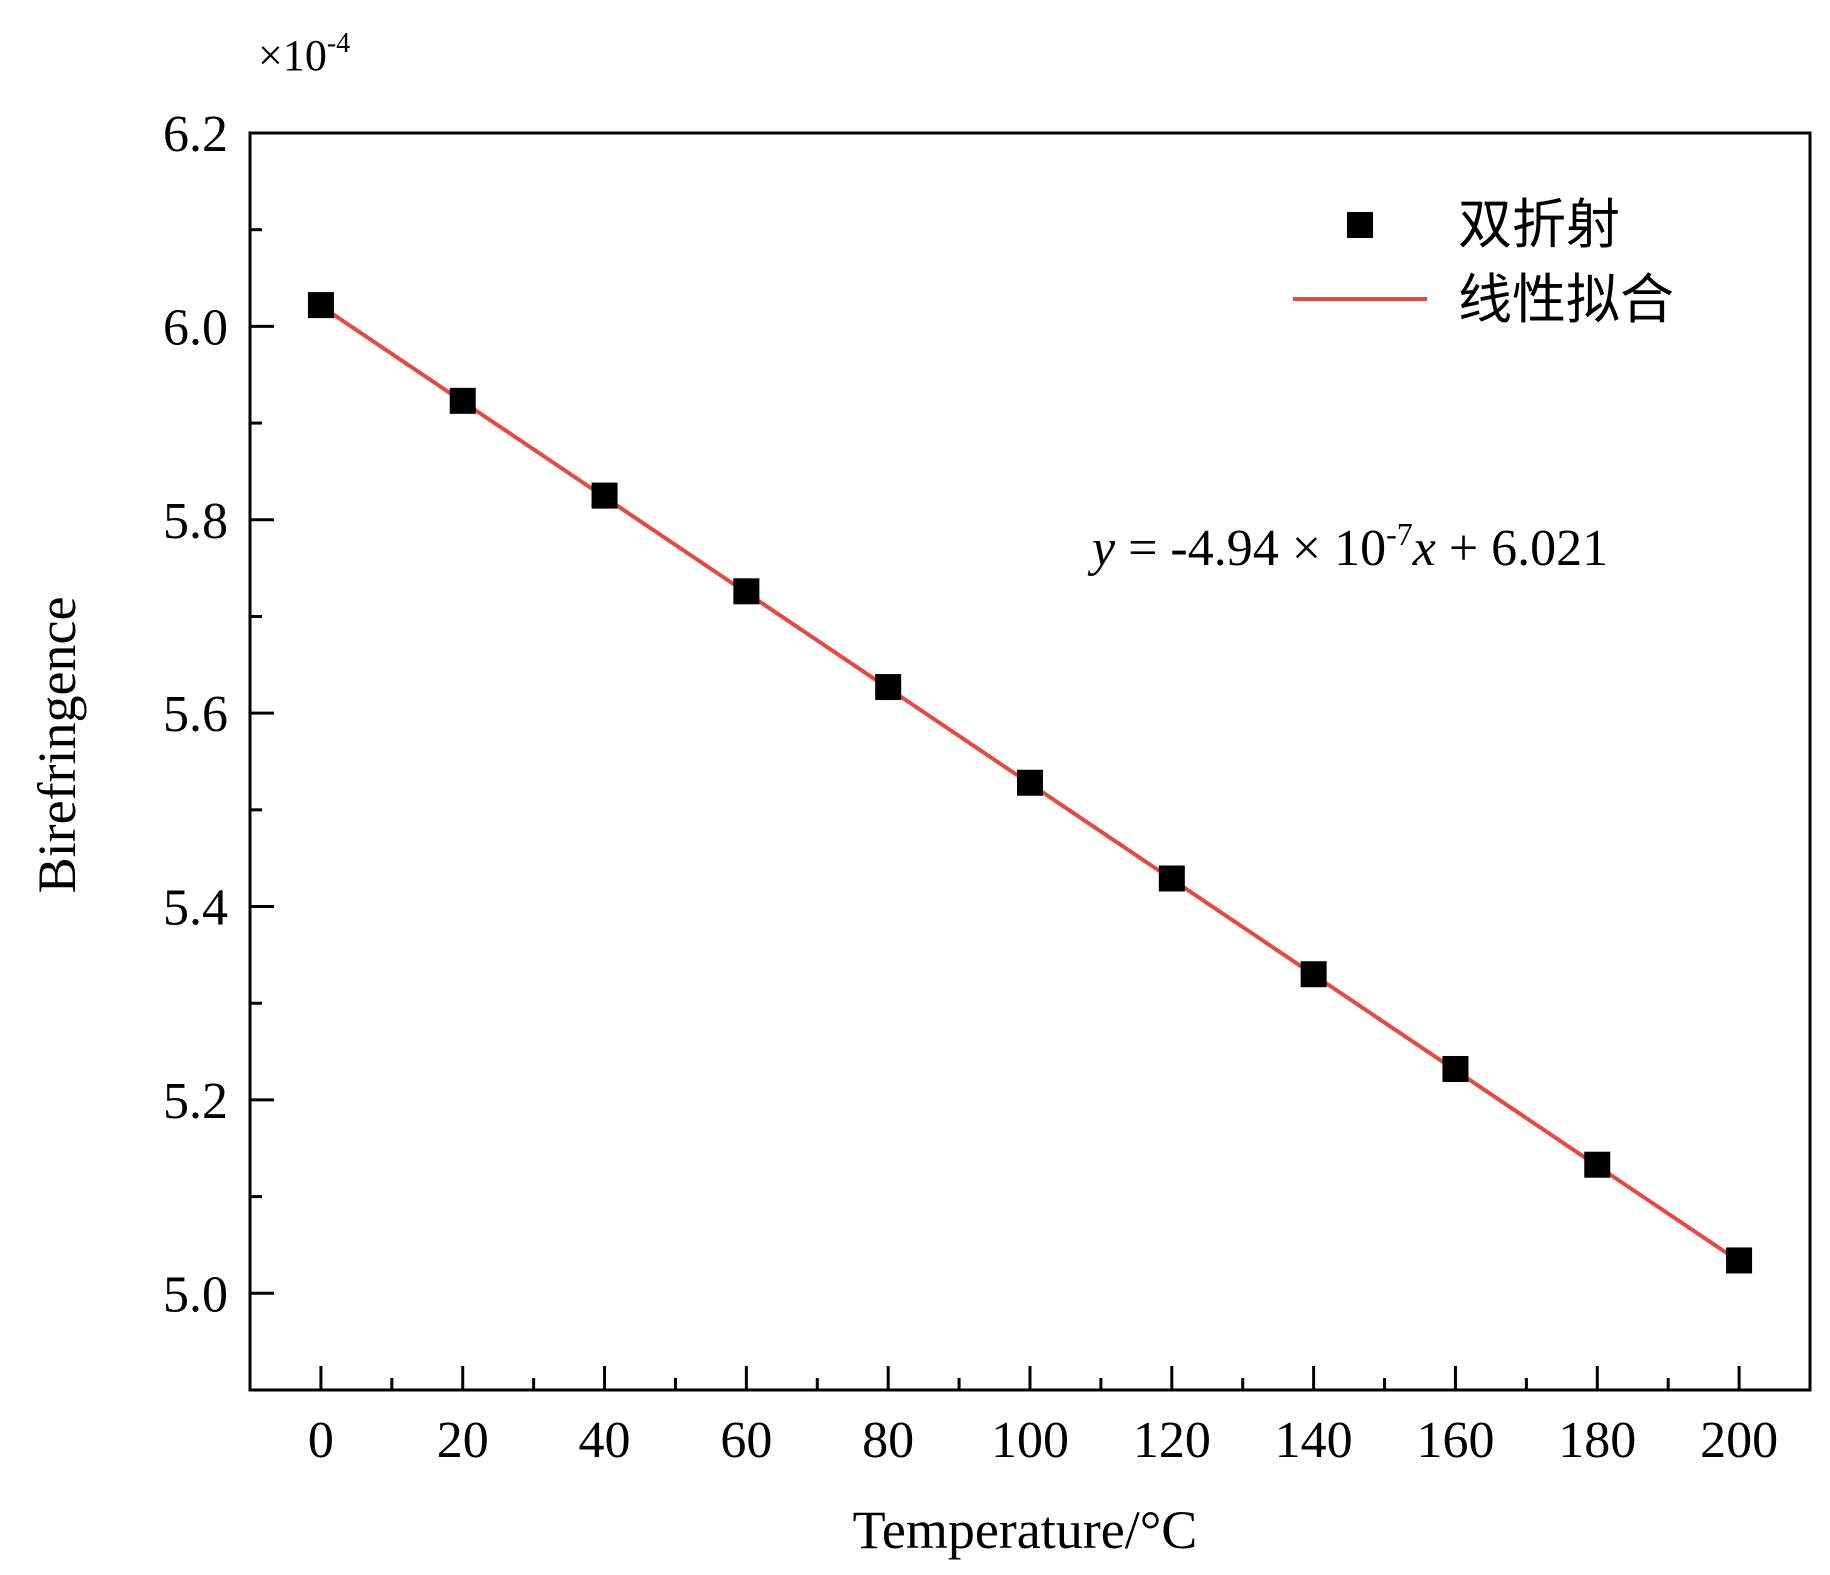 Image resolution: width=1830 pixels, height=1575 pixels. I want to click on x-tick-label: 0, so click(321, 1440).